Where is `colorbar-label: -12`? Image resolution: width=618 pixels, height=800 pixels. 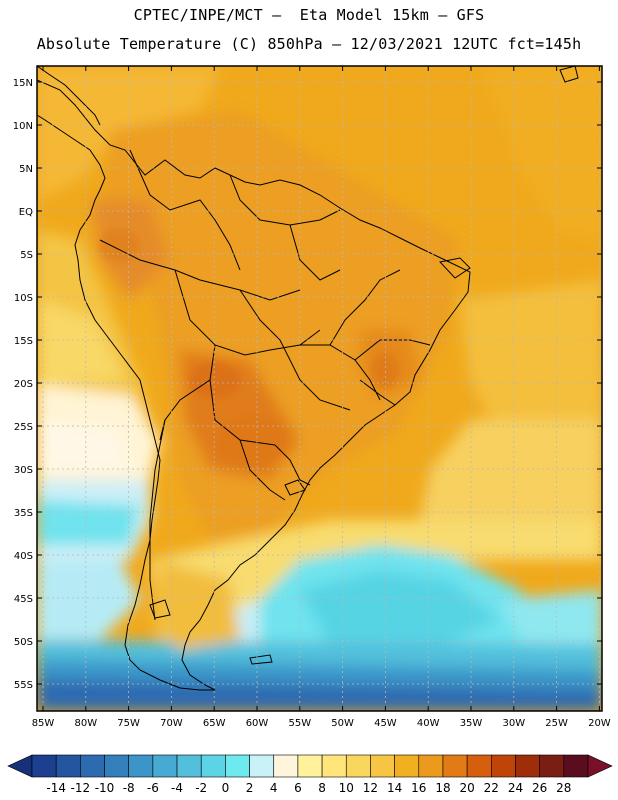
colorbar-label: -12 is located at coordinates (81, 788).